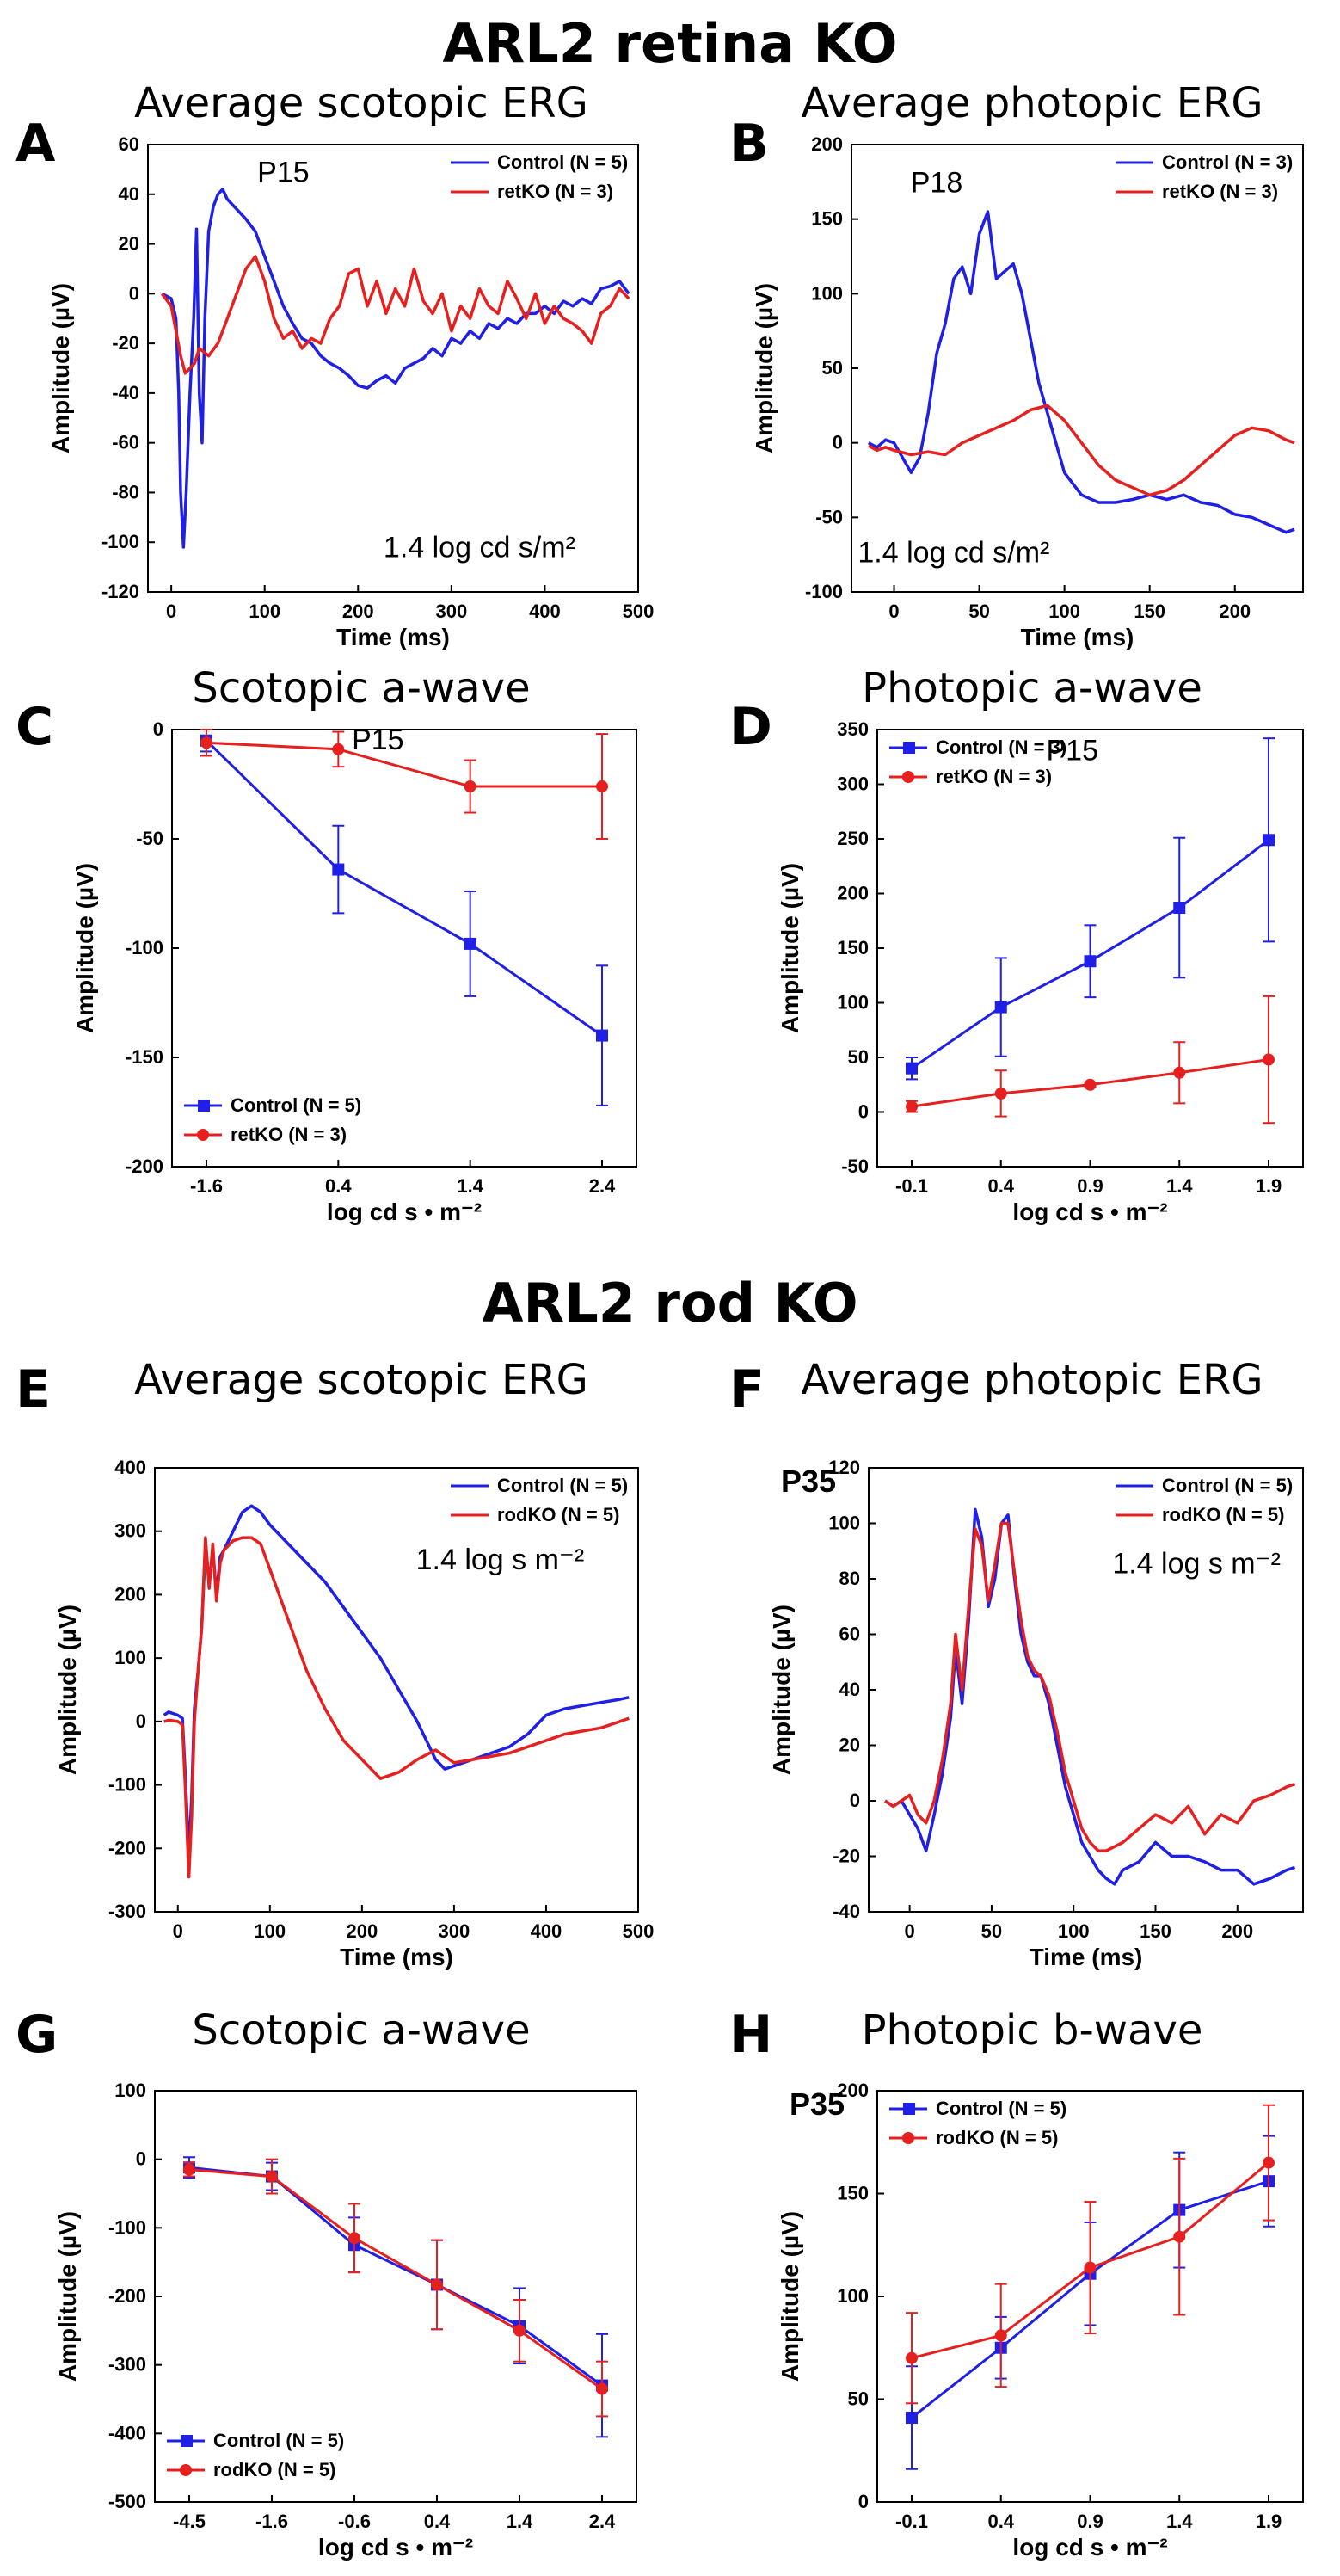 The image size is (1340, 2576). I want to click on chart-f-ytick-label: 20, so click(849, 1746).